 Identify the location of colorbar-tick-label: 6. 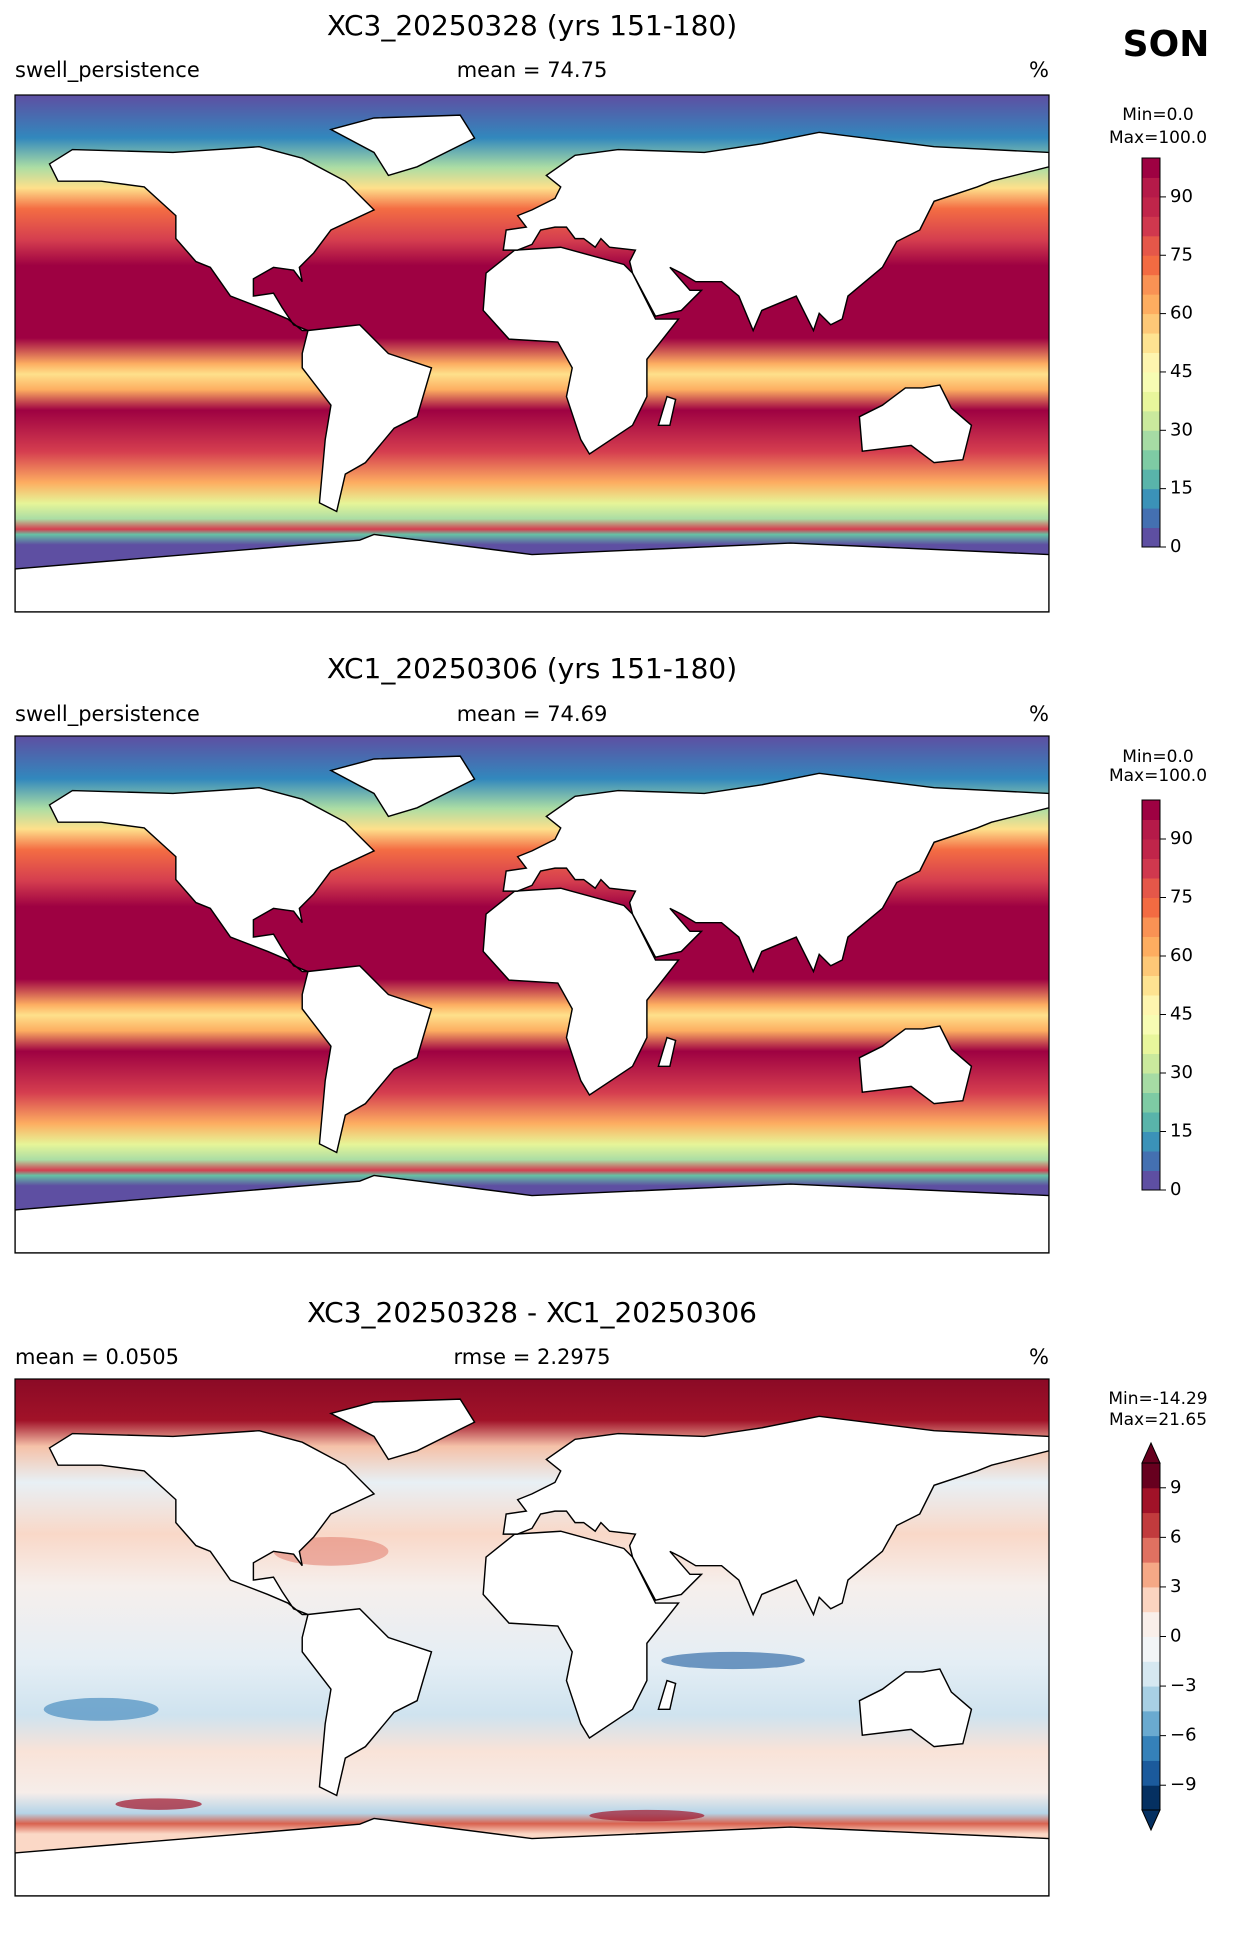
(1175, 1536).